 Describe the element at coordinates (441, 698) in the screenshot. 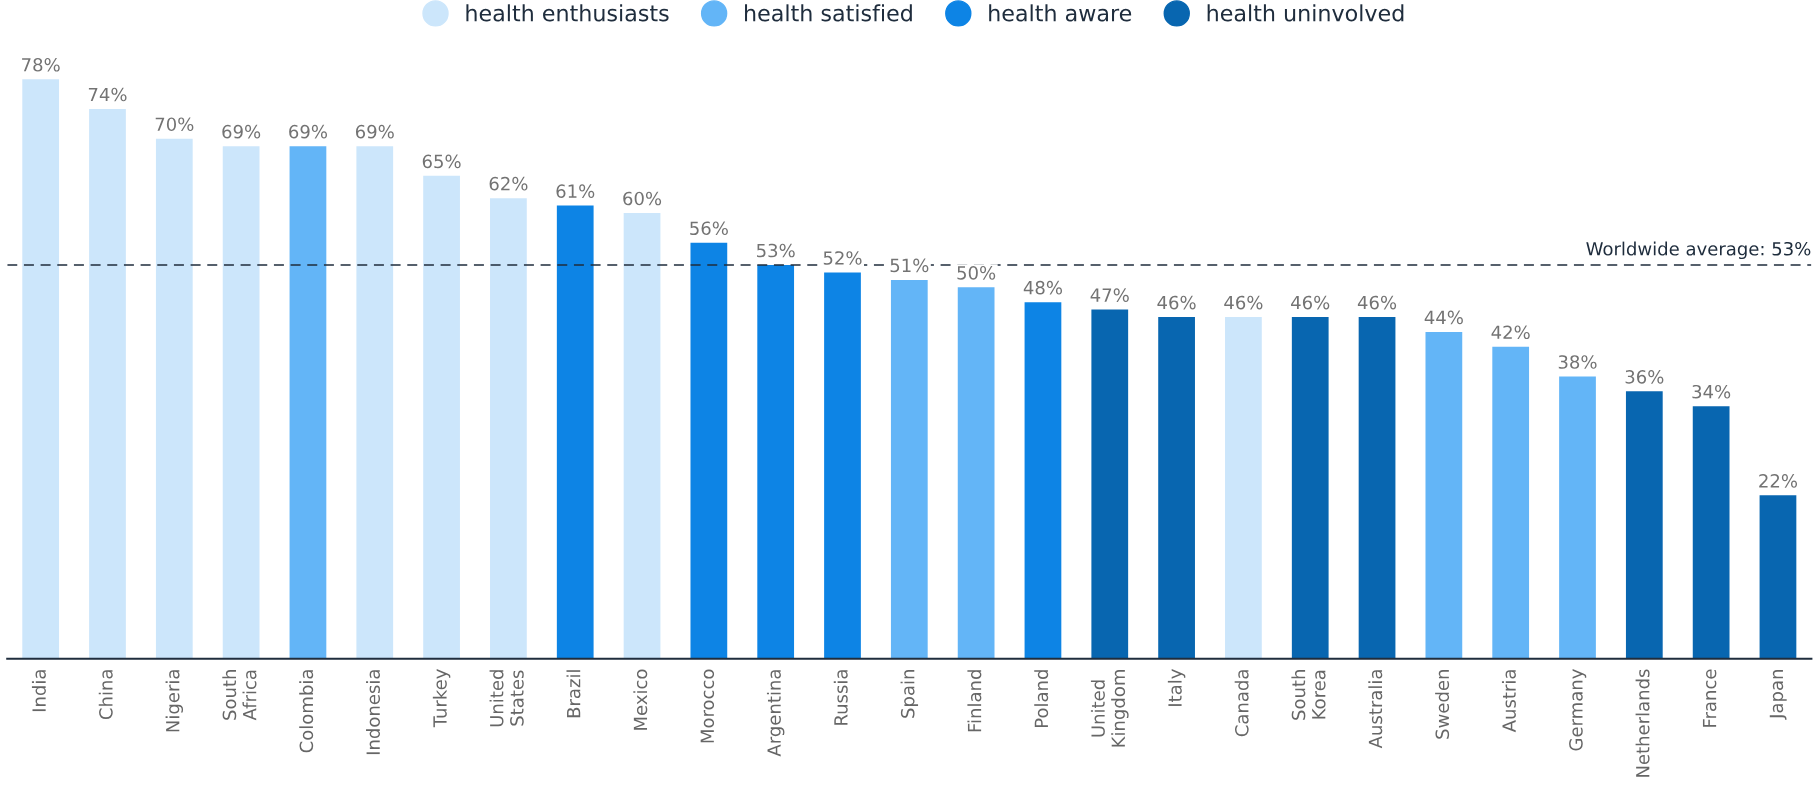

I see `x-tick-label: Turkey` at that location.